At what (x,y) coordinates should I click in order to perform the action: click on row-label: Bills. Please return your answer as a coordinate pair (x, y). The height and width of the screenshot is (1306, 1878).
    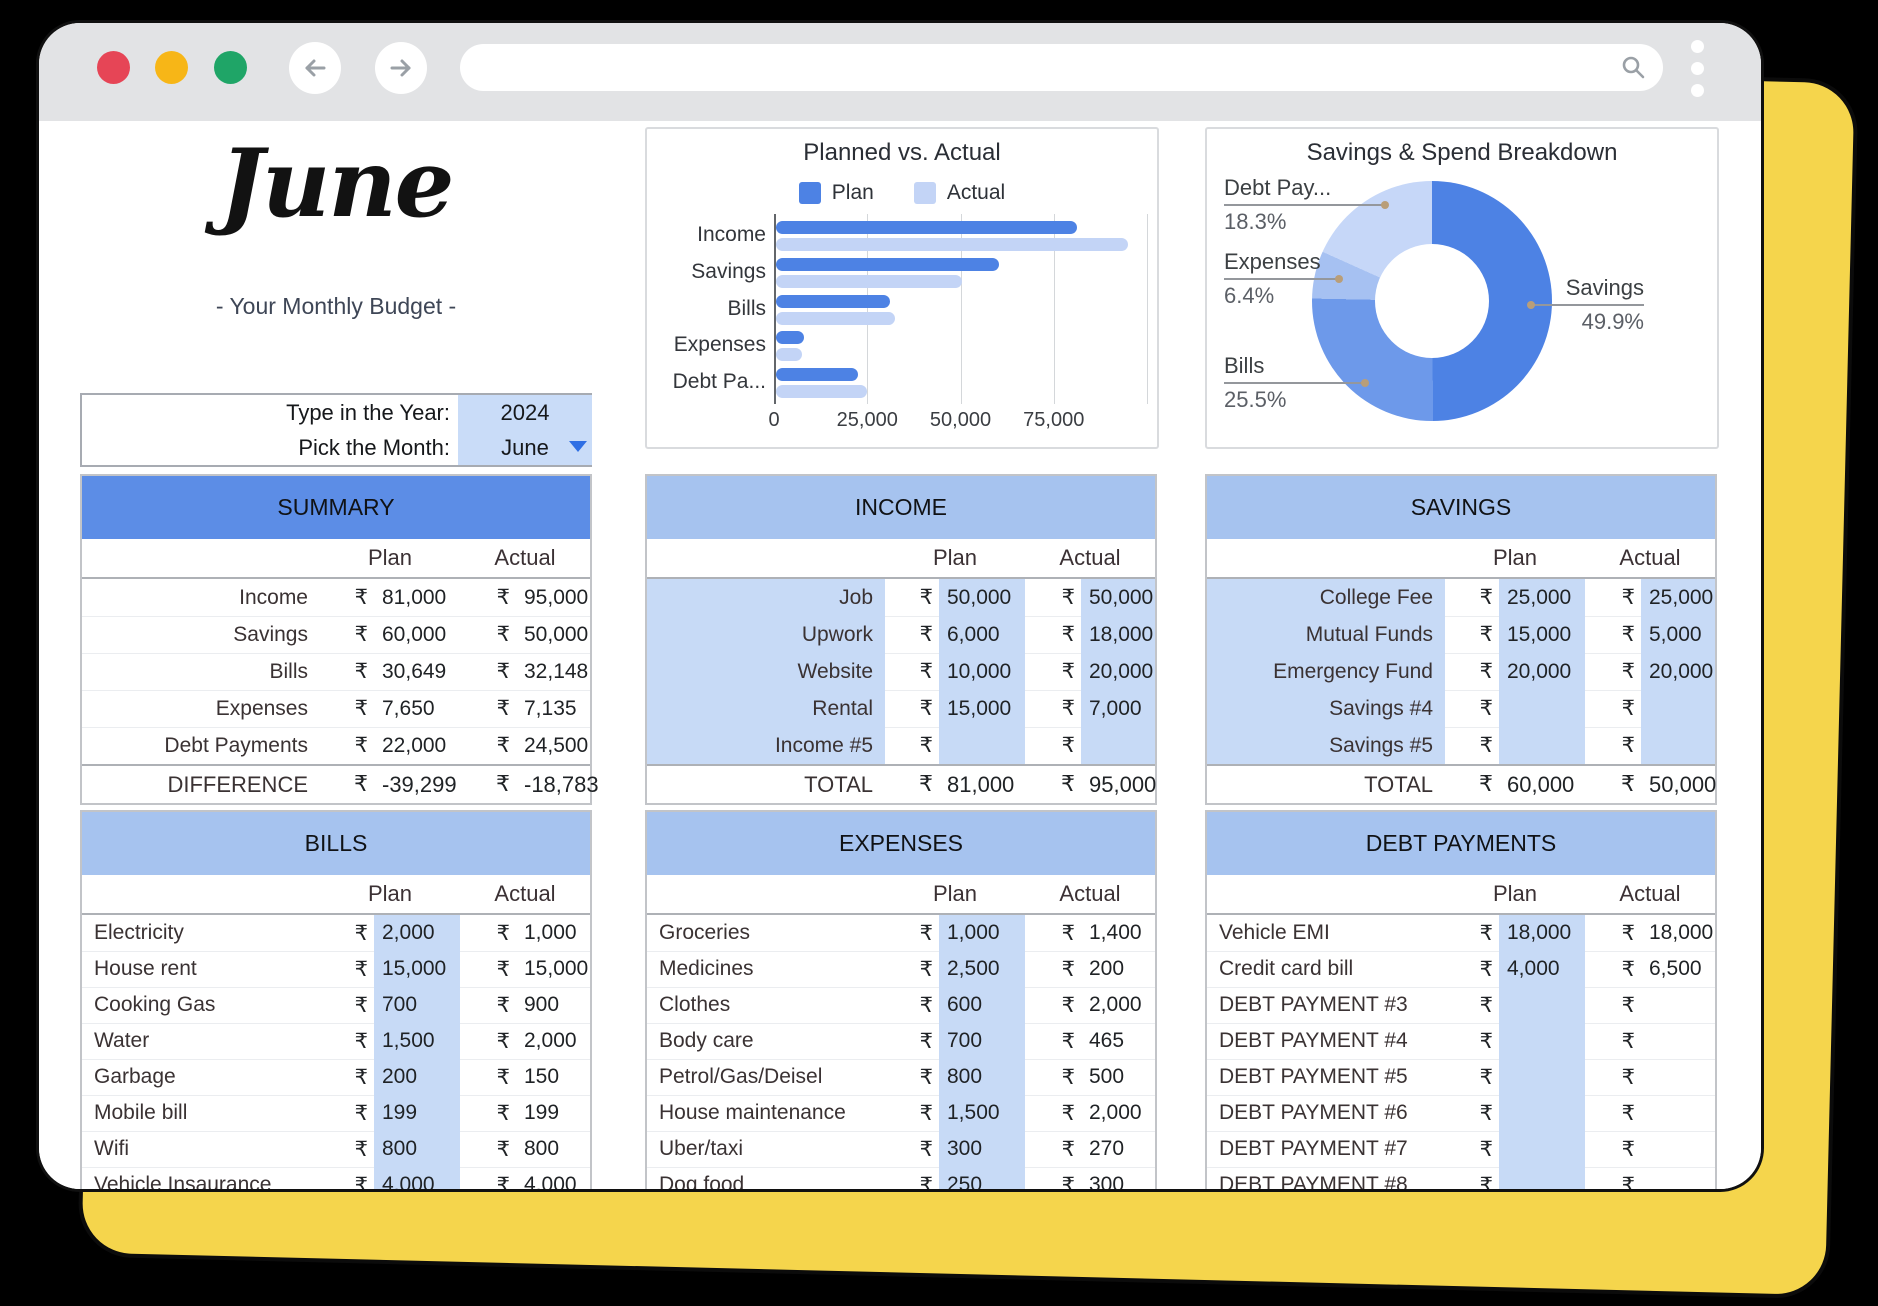
    Looking at the image, I should click on (201, 672).